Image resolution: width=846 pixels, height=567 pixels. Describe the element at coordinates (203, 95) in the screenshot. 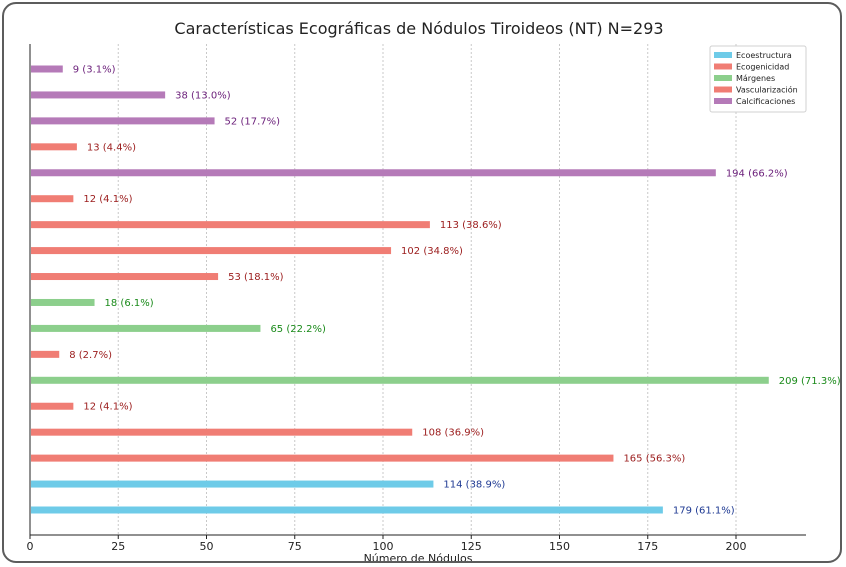

I see `data-label: 38 (13.0%)` at that location.